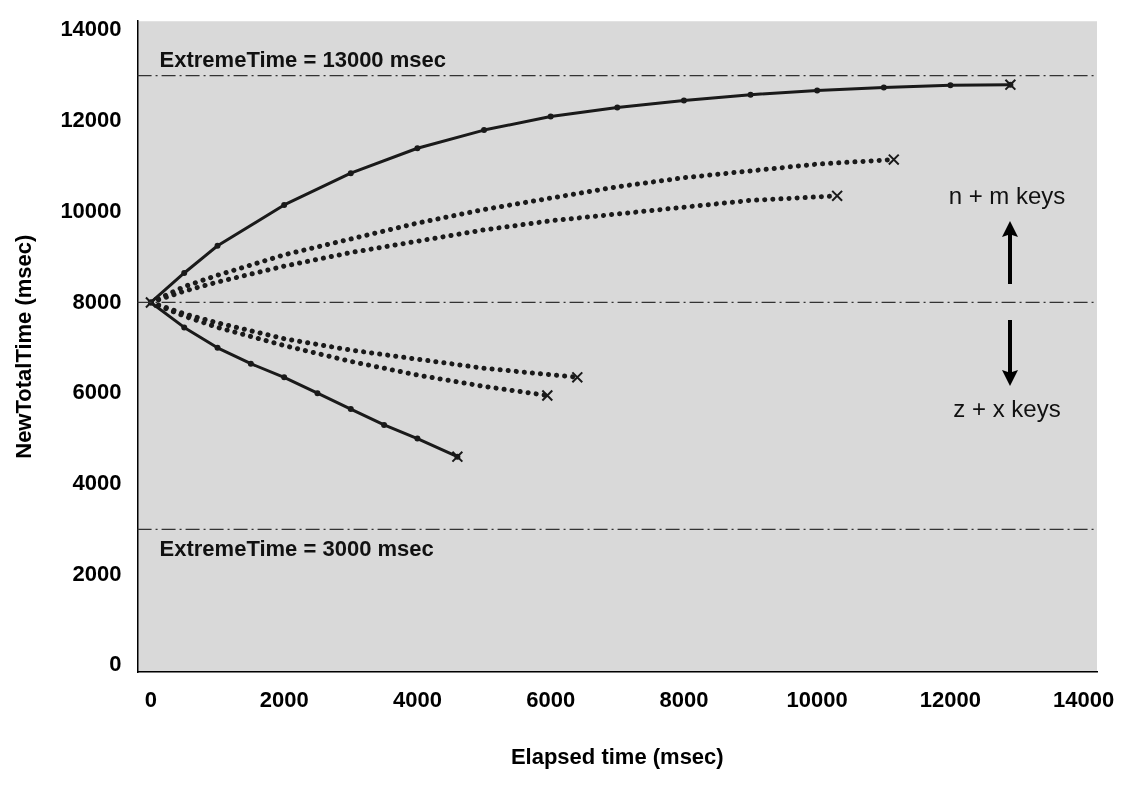 The height and width of the screenshot is (785, 1135). What do you see at coordinates (1084, 700) in the screenshot?
I see `x-tick-label: 14000` at bounding box center [1084, 700].